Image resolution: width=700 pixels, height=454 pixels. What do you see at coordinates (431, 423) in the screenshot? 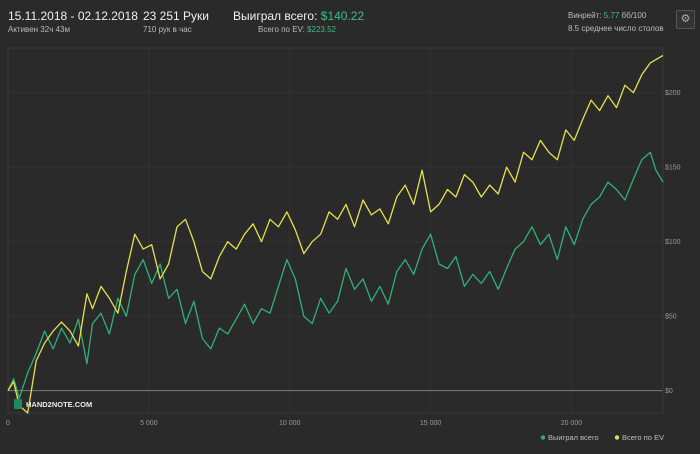
I see `x-tick-label: 15 000` at bounding box center [431, 423].